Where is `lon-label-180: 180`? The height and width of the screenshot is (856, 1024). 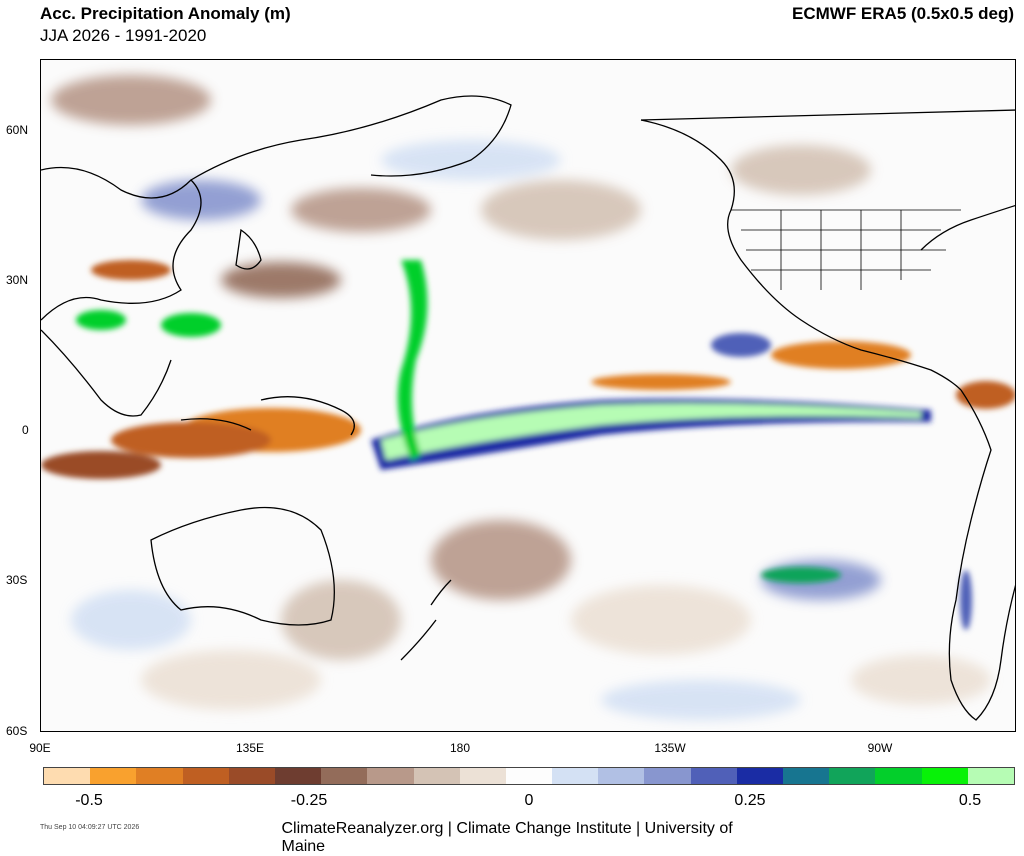
lon-label-180: 180 is located at coordinates (460, 748).